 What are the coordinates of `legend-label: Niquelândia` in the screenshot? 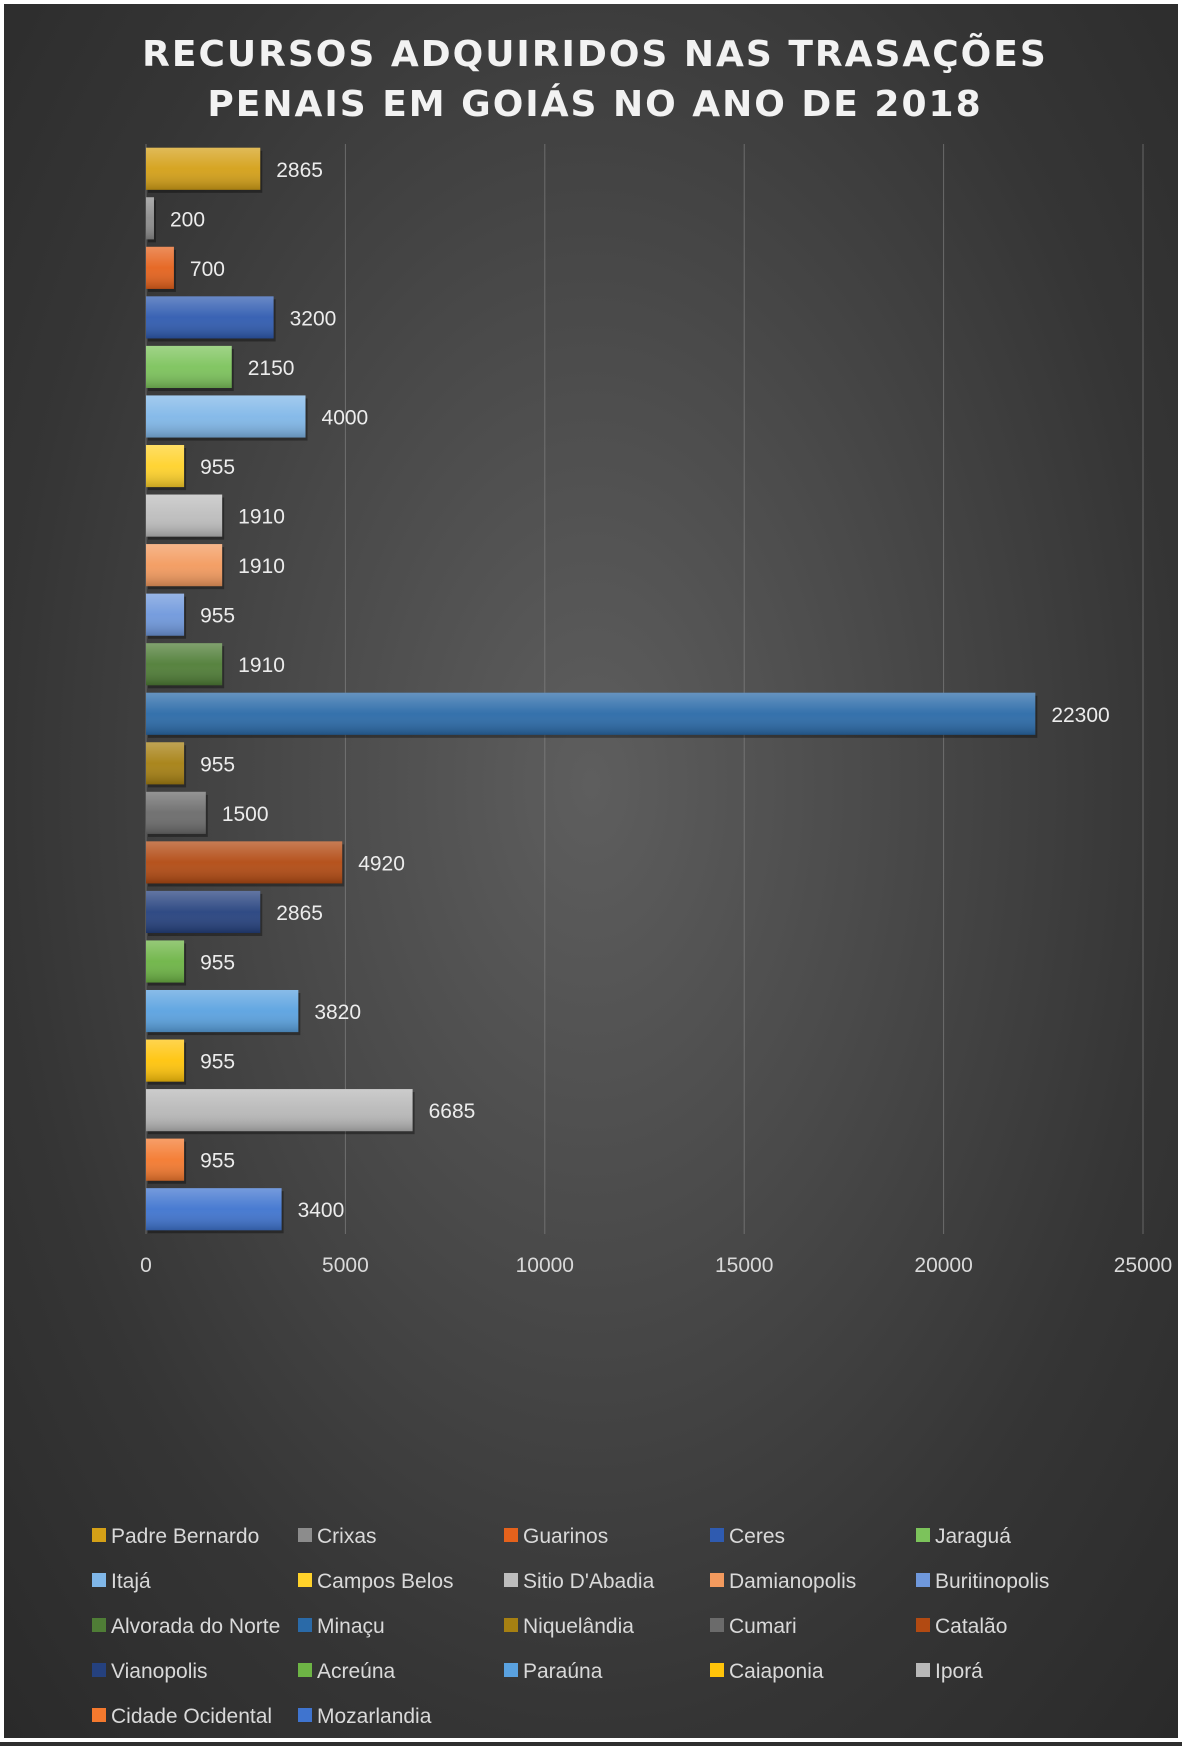 It's located at (578, 1626).